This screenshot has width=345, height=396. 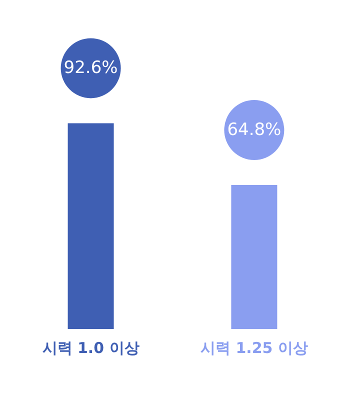 What do you see at coordinates (91, 68) in the screenshot?
I see `data-label: 92.6%` at bounding box center [91, 68].